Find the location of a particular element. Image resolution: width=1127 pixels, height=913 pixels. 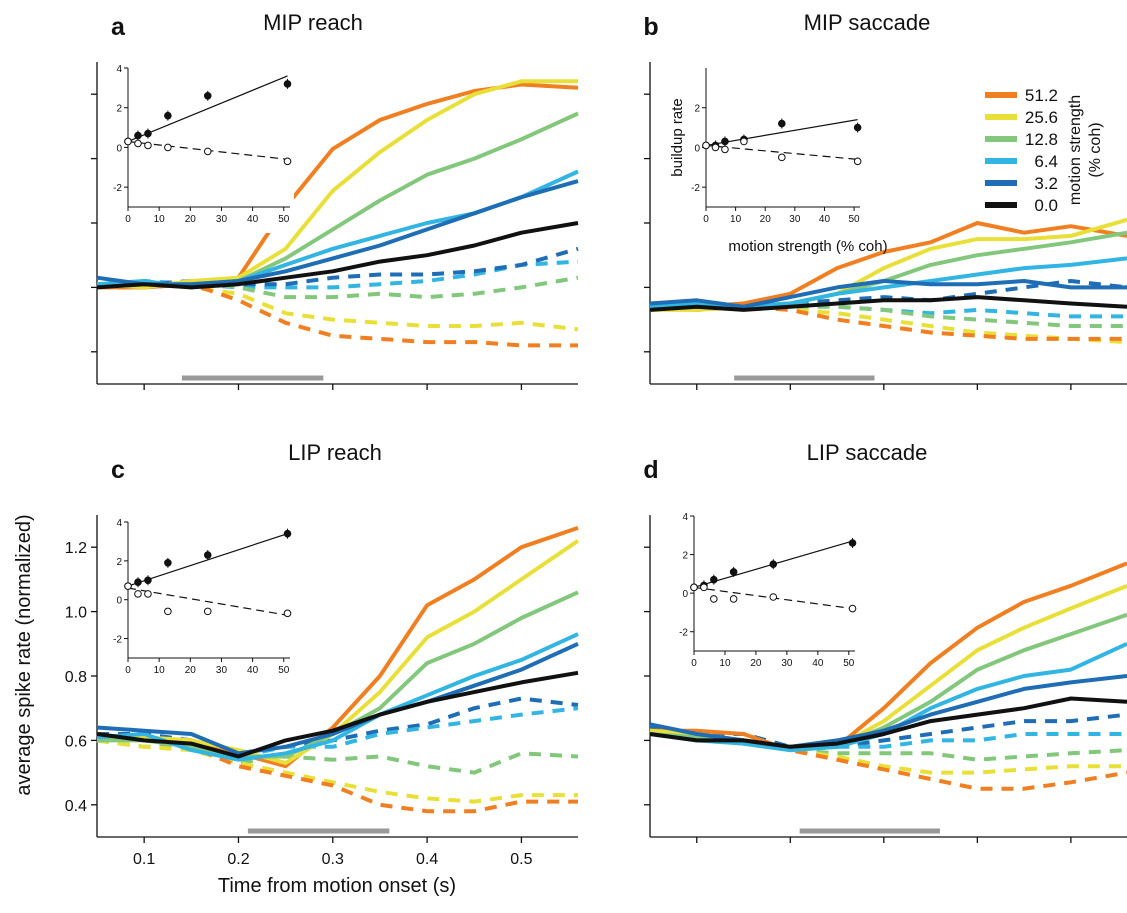

inset-x-tick-label: 10 is located at coordinates (160, 670).